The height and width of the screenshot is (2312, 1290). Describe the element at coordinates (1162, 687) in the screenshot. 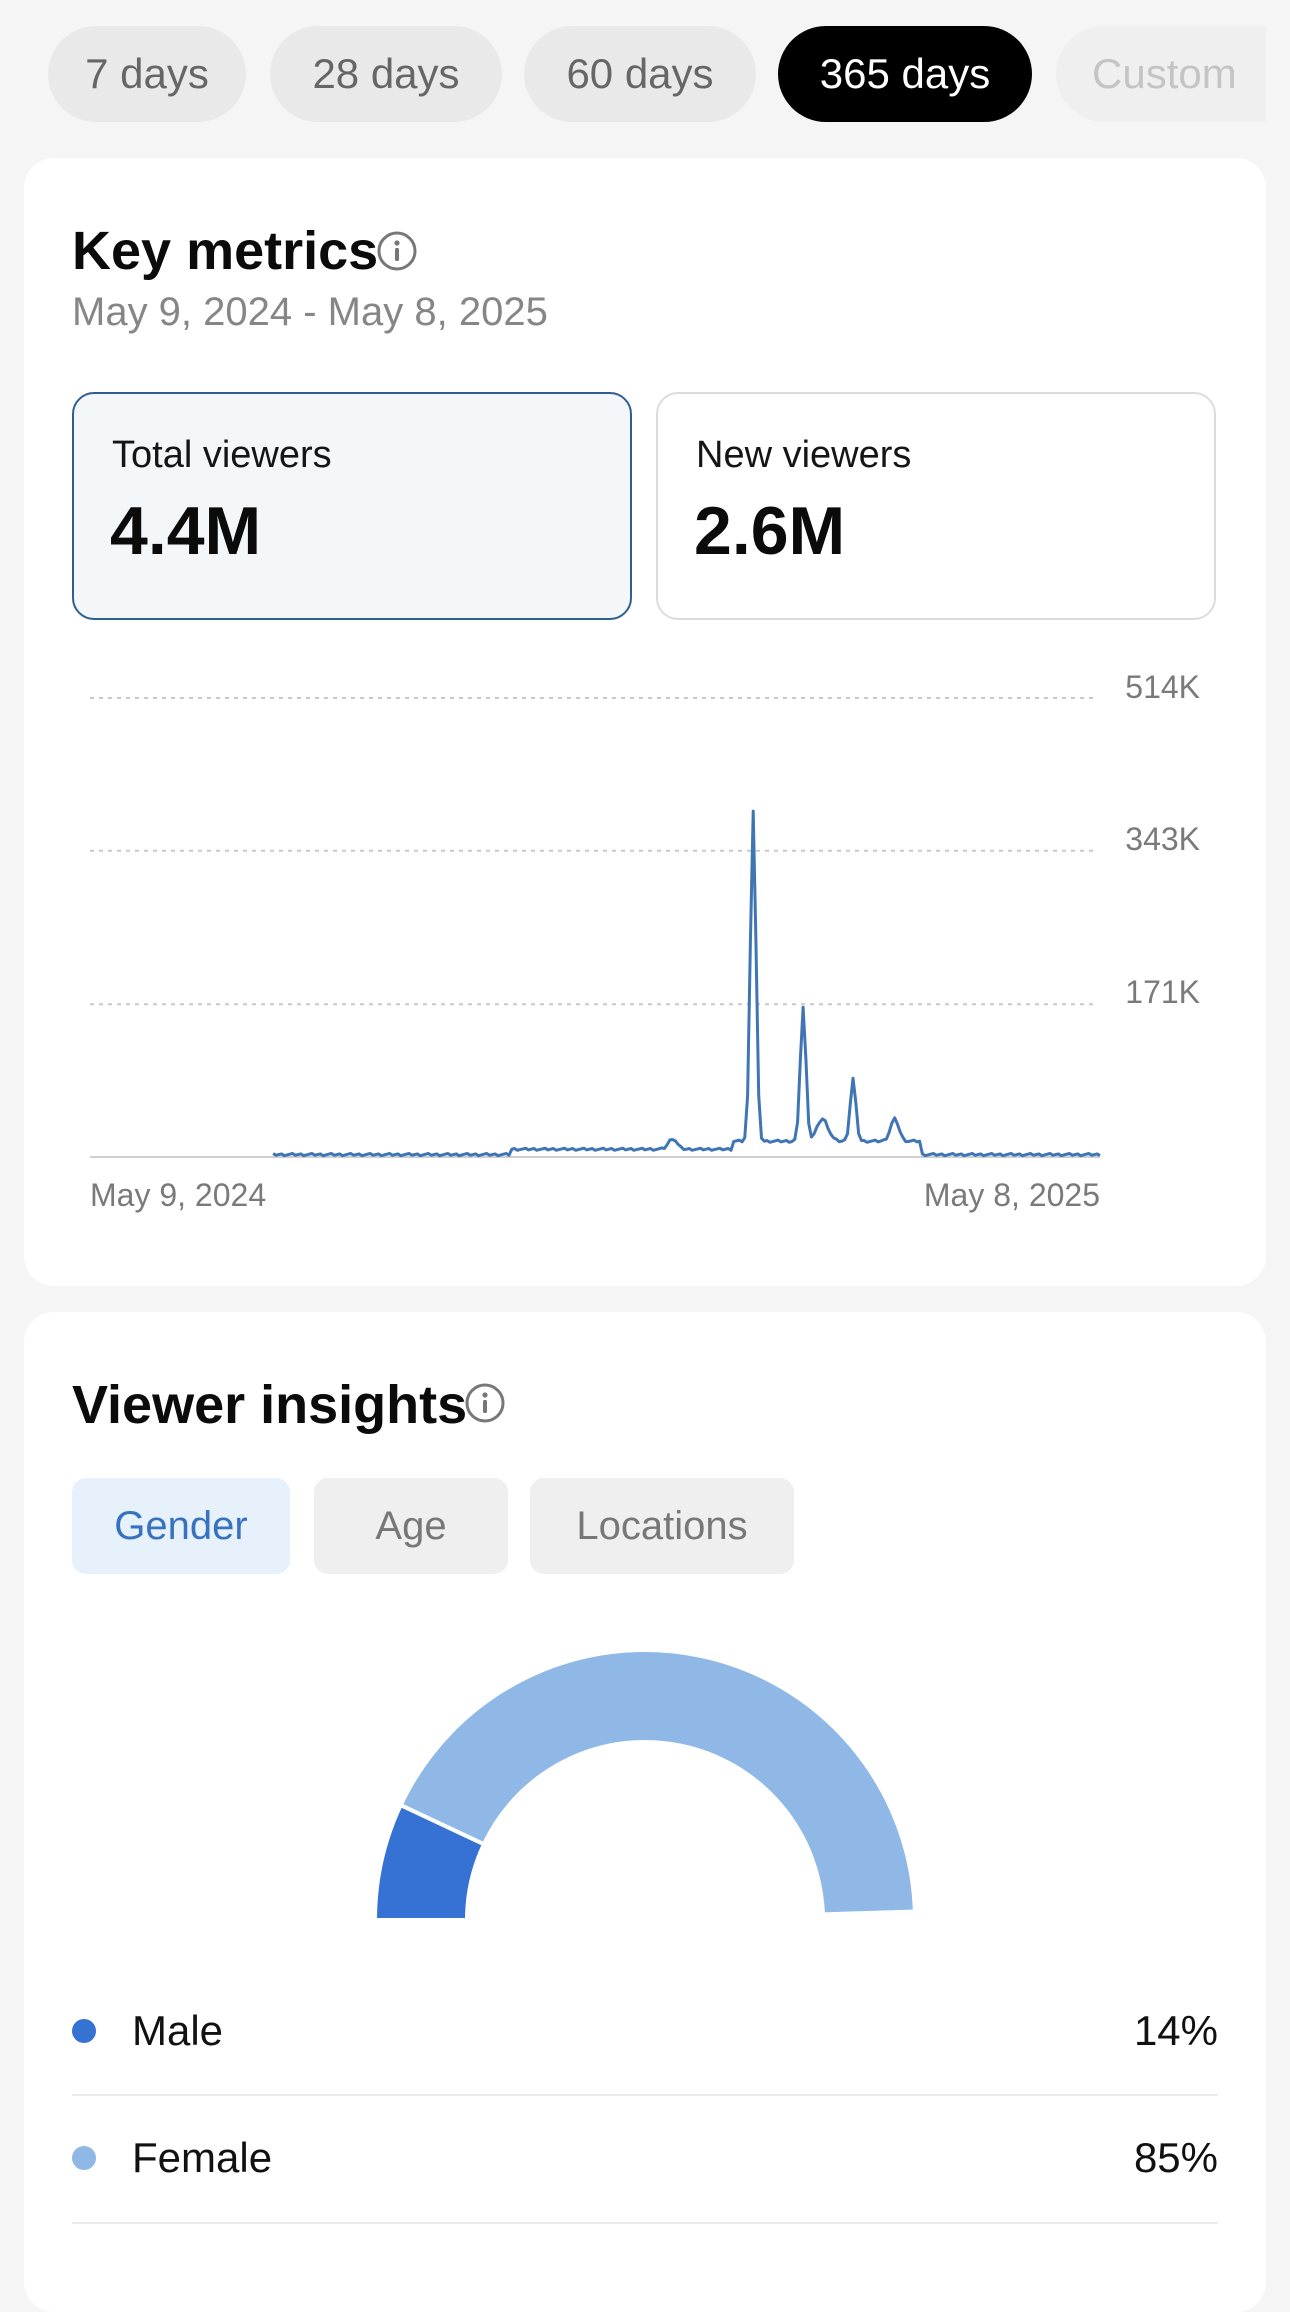

I see `y-tick-label: 514K` at that location.